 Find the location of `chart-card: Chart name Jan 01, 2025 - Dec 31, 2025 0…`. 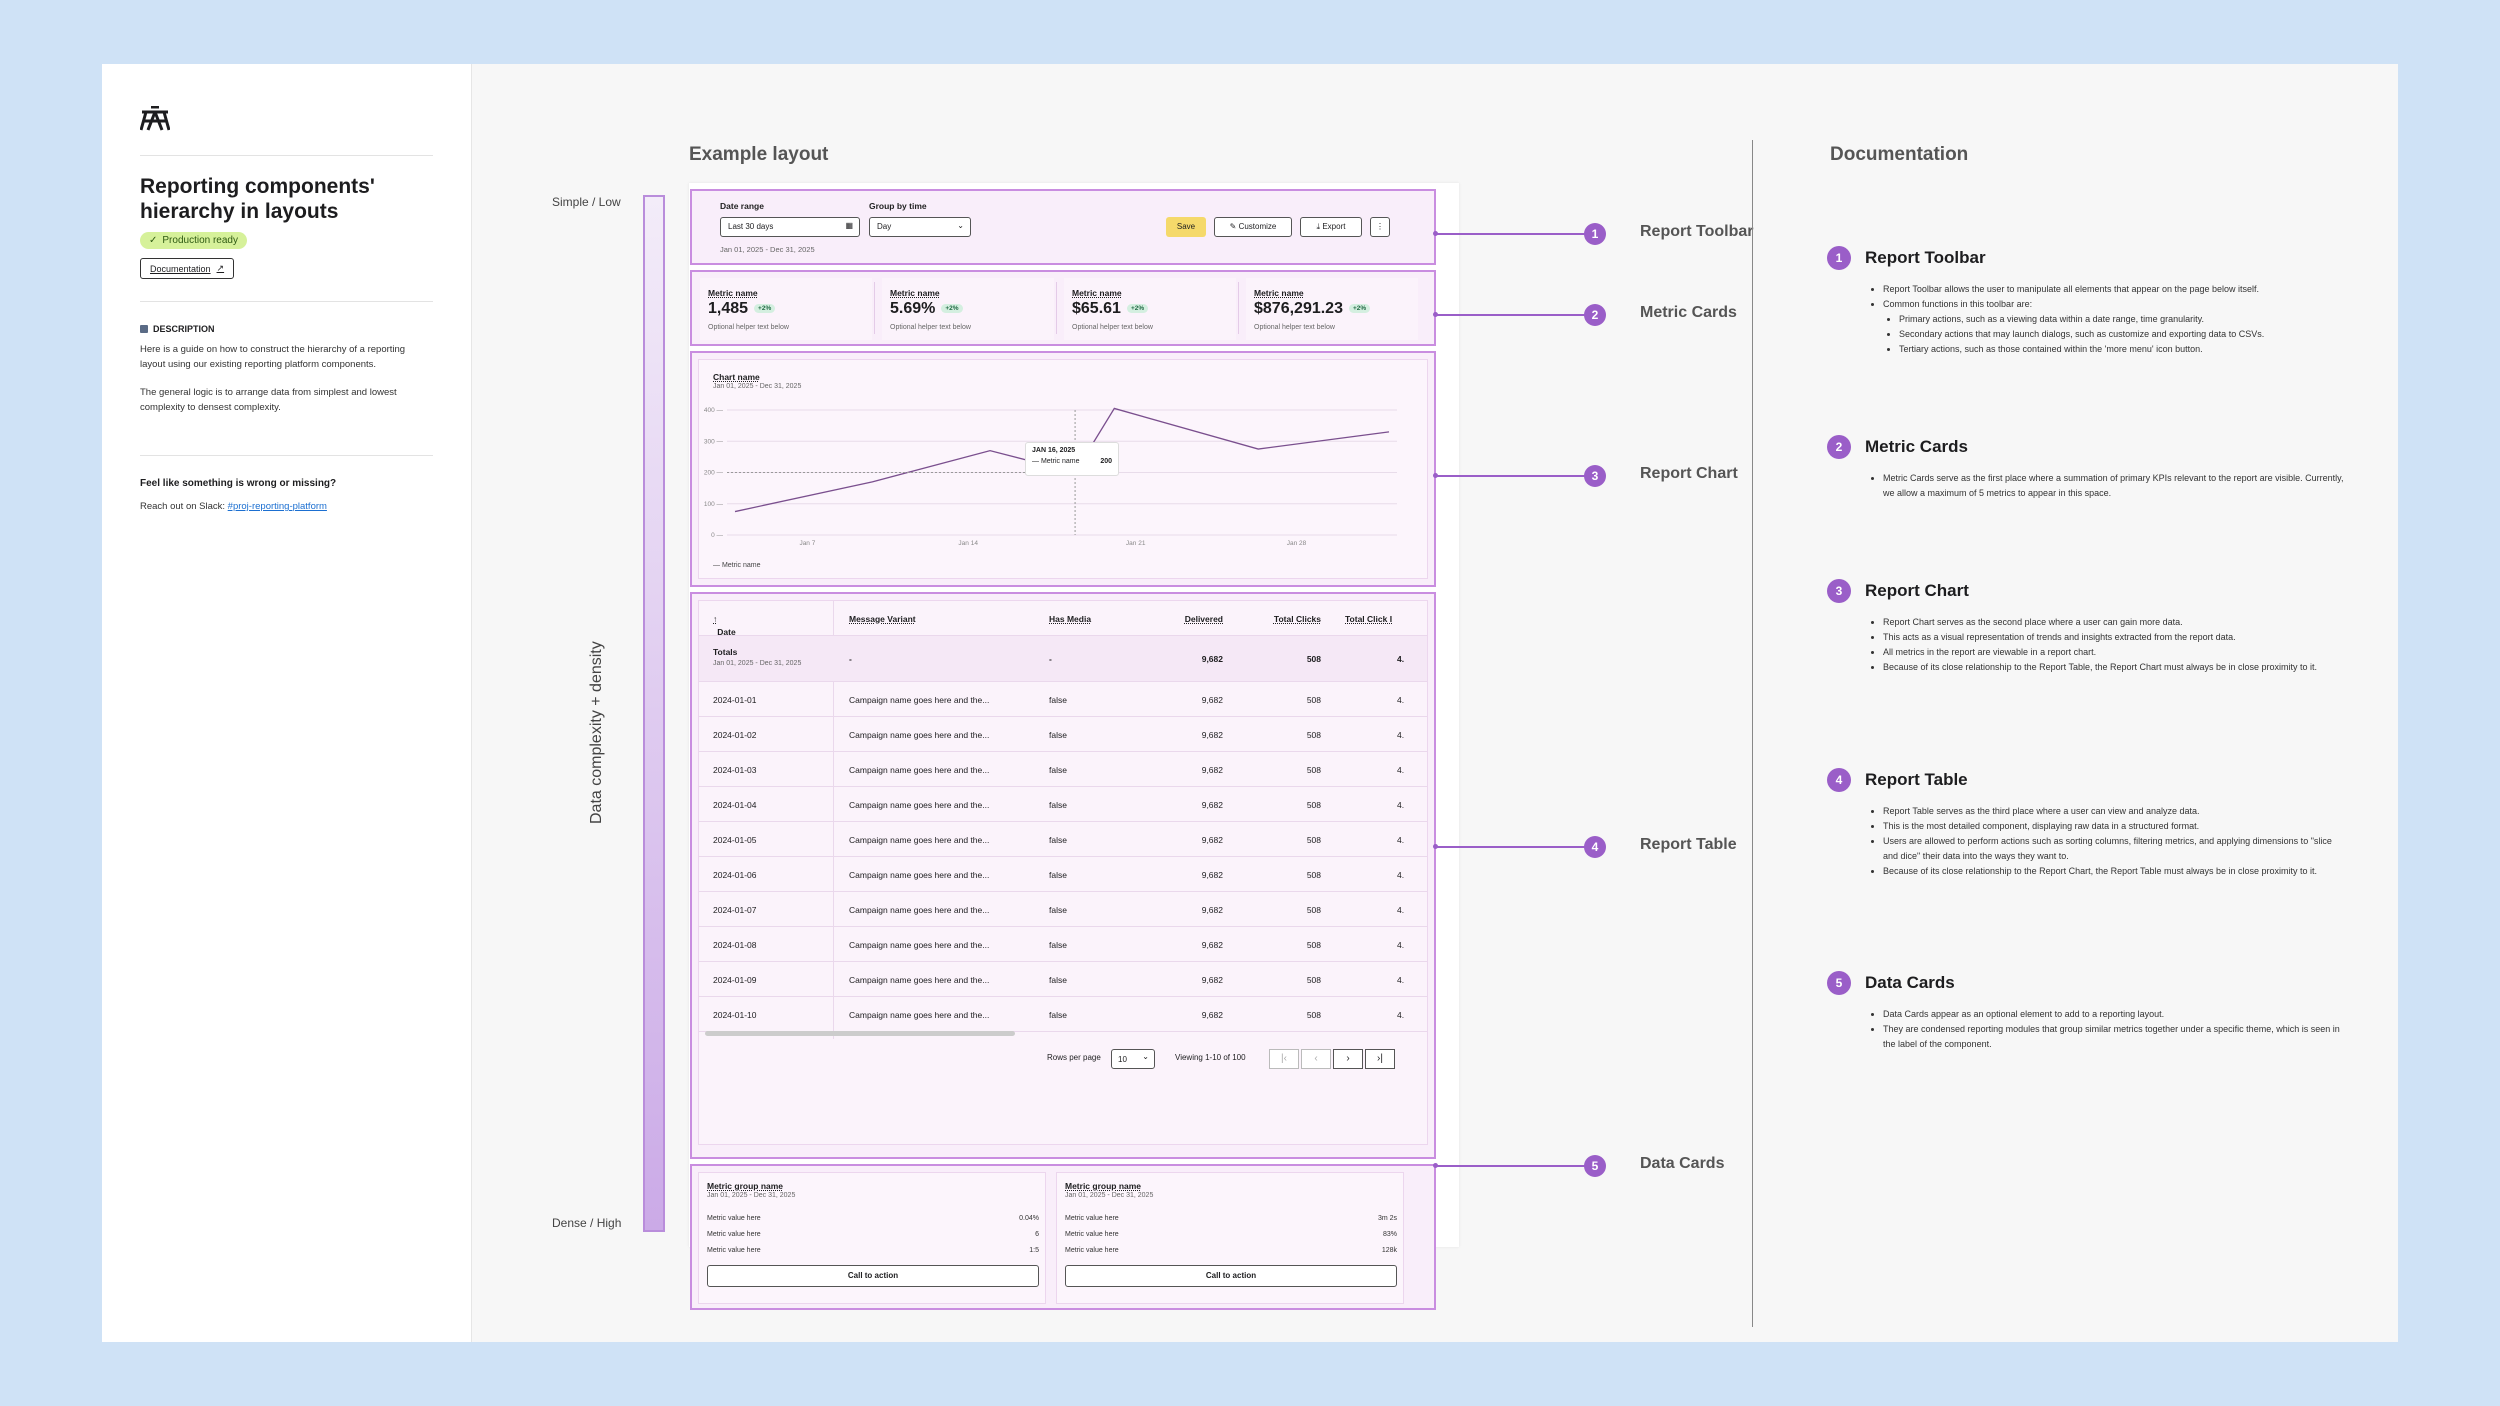

chart-card: Chart name Jan 01, 2025 - Dec 31, 2025 0… is located at coordinates (1063, 469).